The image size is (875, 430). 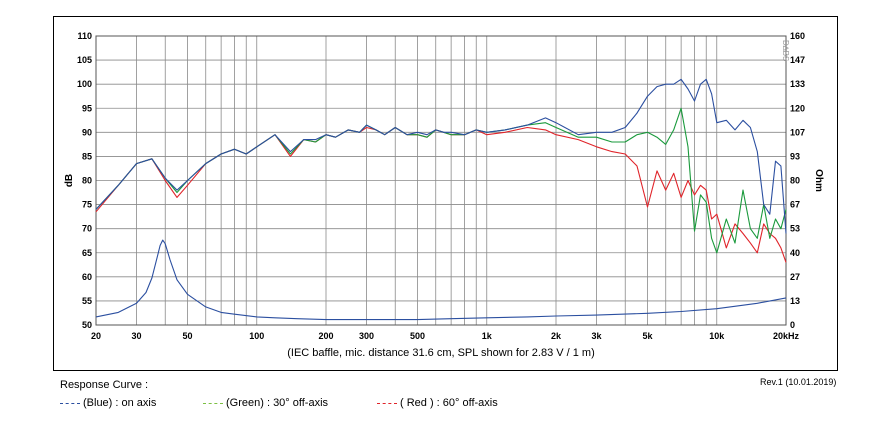 What do you see at coordinates (104, 385) in the screenshot?
I see `legend-title: Response Curve :` at bounding box center [104, 385].